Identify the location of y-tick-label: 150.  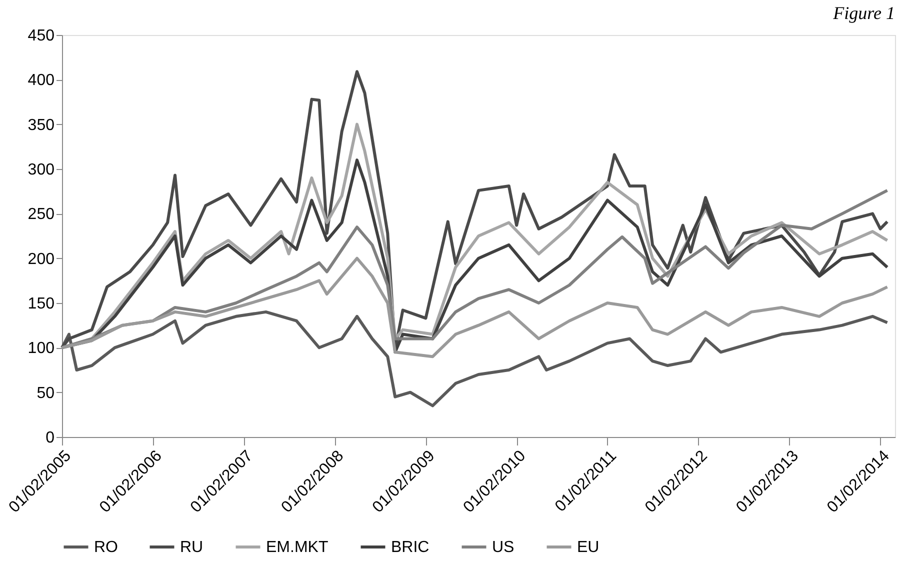
(41, 304).